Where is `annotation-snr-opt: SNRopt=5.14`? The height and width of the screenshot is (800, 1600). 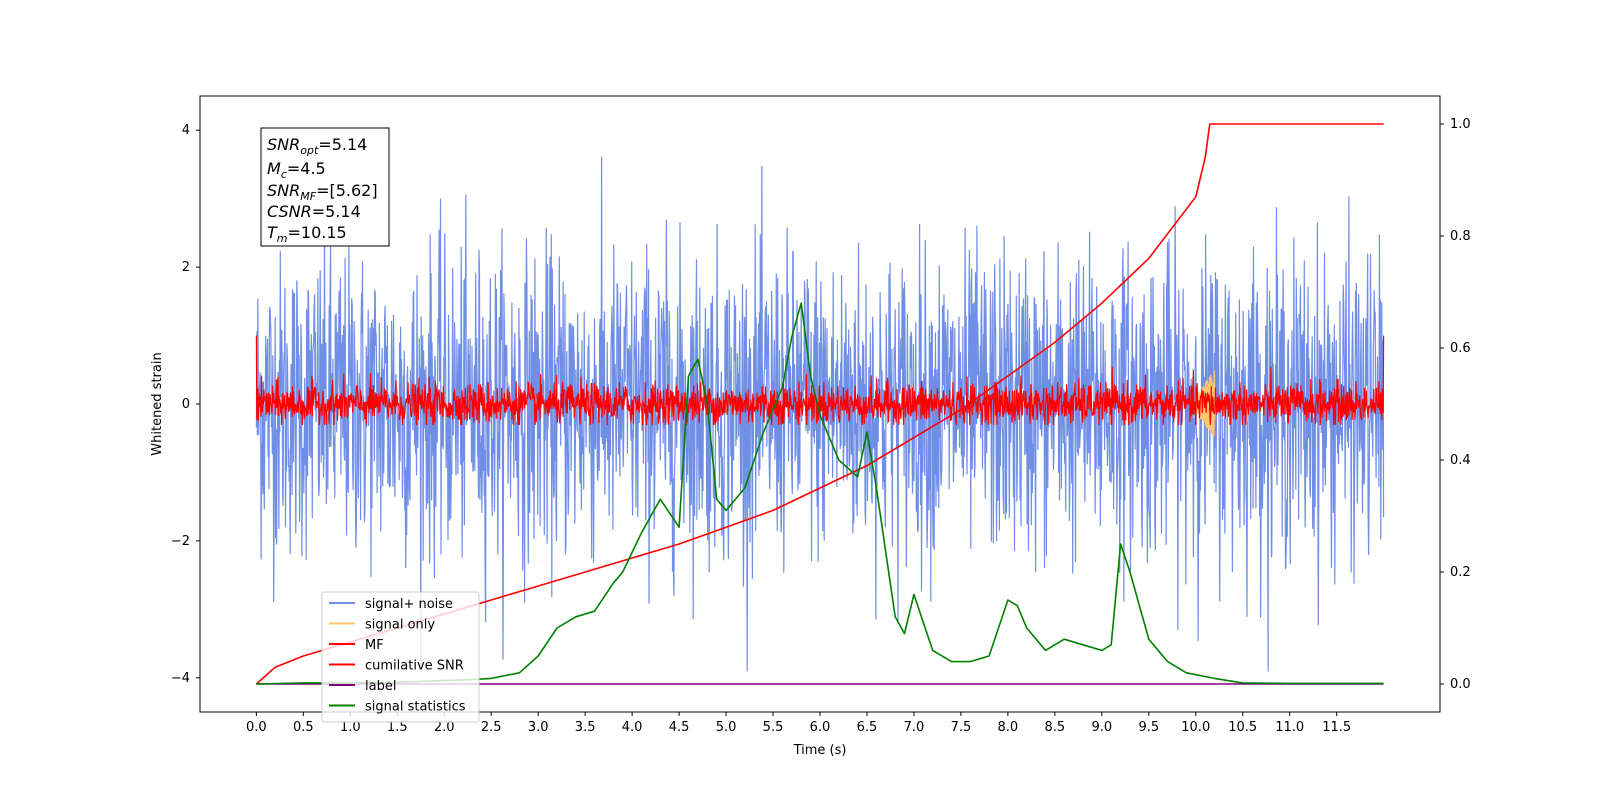 annotation-snr-opt: SNRopt=5.14 is located at coordinates (317, 146).